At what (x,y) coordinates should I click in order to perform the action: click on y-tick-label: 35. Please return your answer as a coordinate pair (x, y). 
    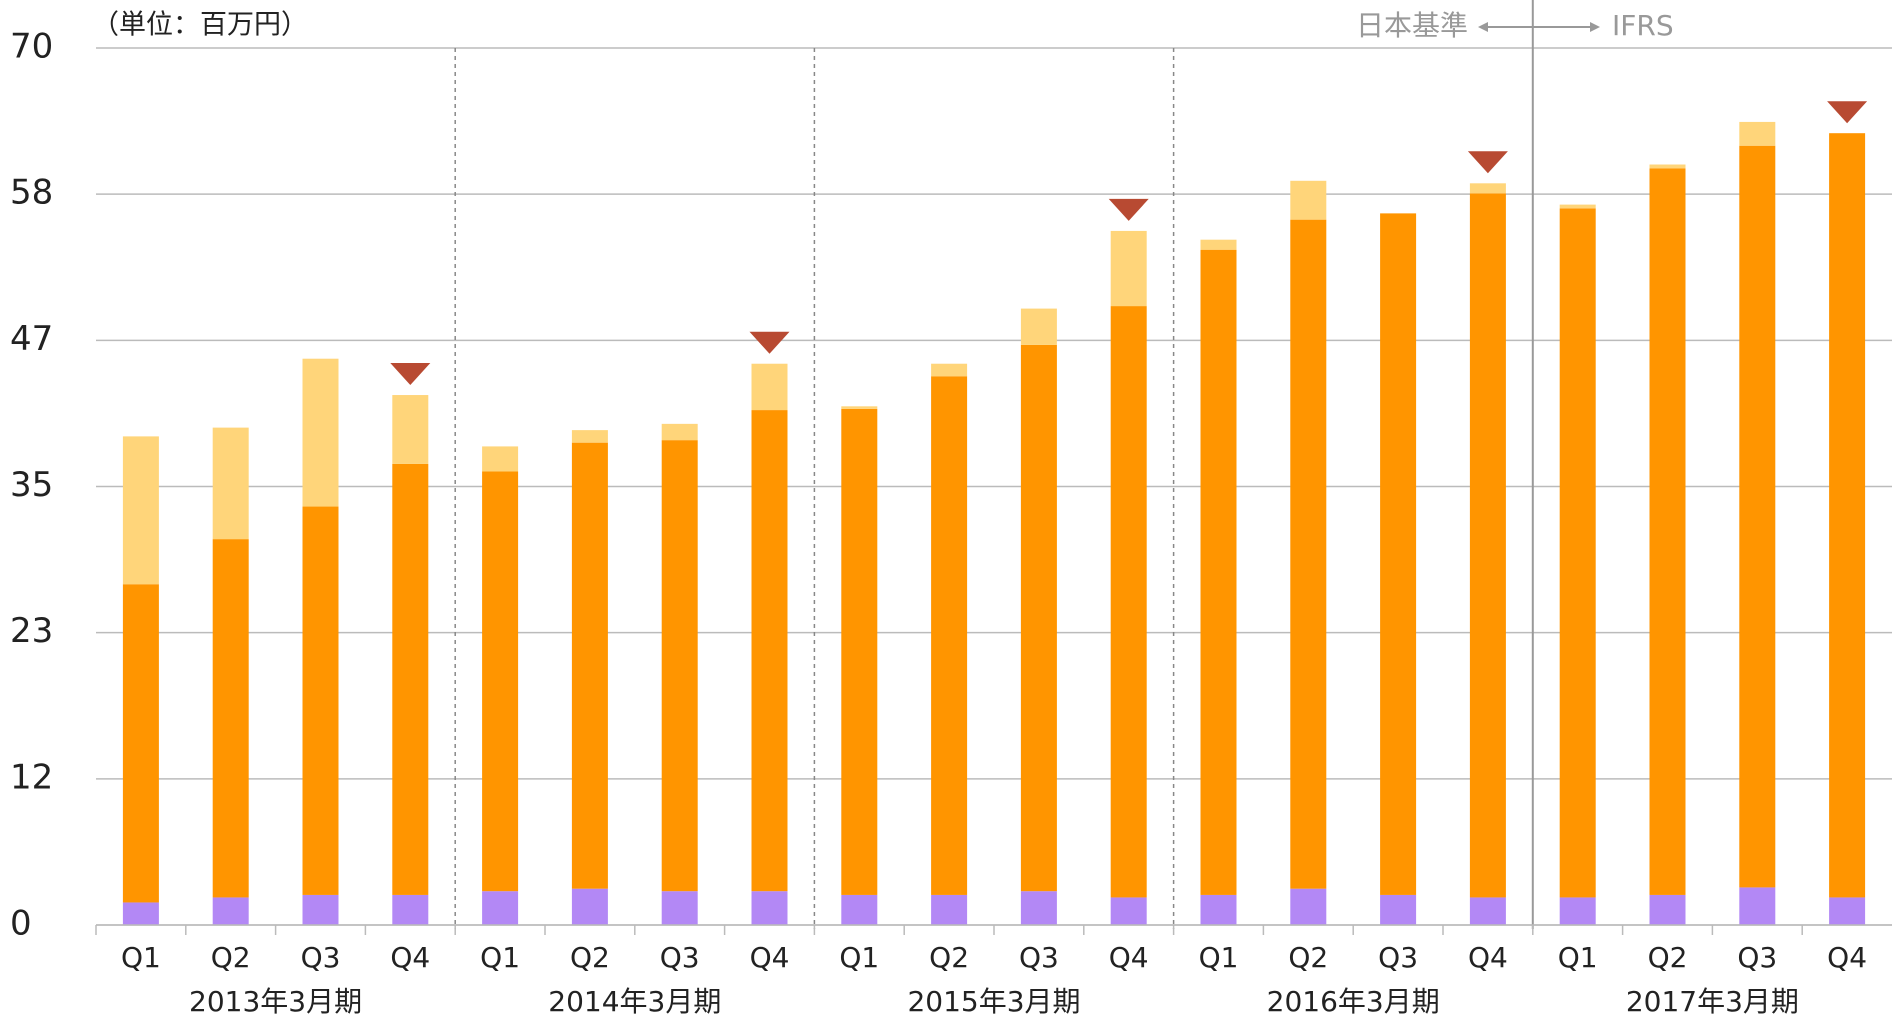
    Looking at the image, I should click on (31, 485).